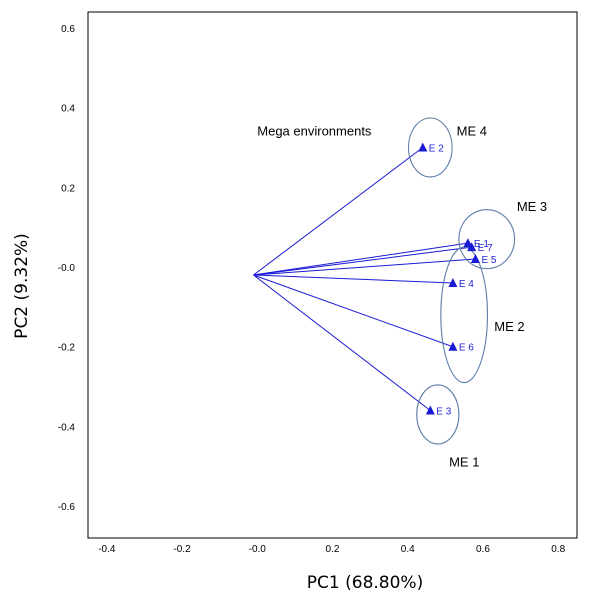  Describe the element at coordinates (472, 131) in the screenshot. I see `annotation-label: ME 4` at that location.